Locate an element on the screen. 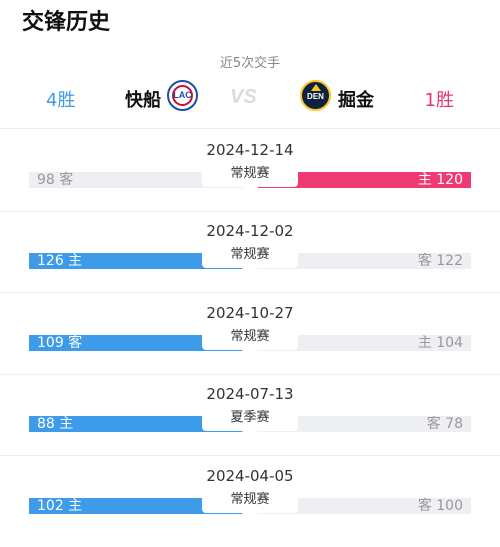 The width and height of the screenshot is (500, 547). game-row: 2024-07-13 88 主 客 78 夏季赛 is located at coordinates (250, 425).